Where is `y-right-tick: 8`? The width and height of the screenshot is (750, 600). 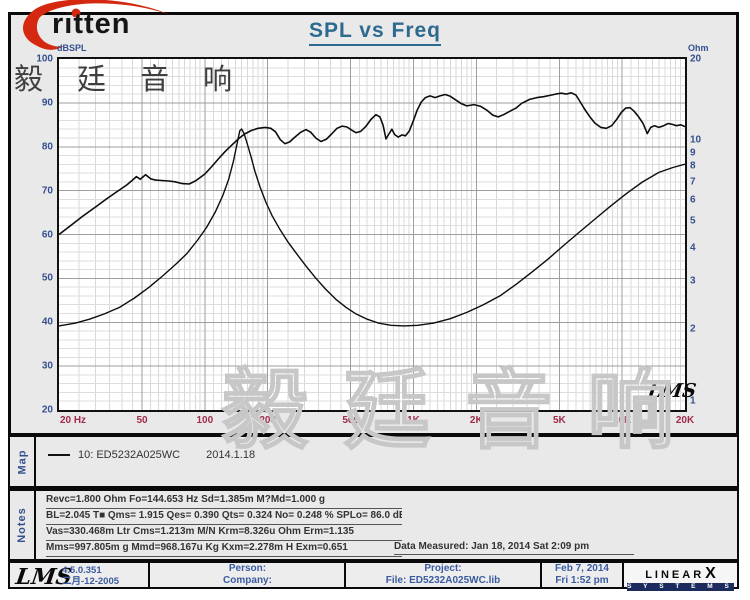 y-right-tick: 8 is located at coordinates (693, 166).